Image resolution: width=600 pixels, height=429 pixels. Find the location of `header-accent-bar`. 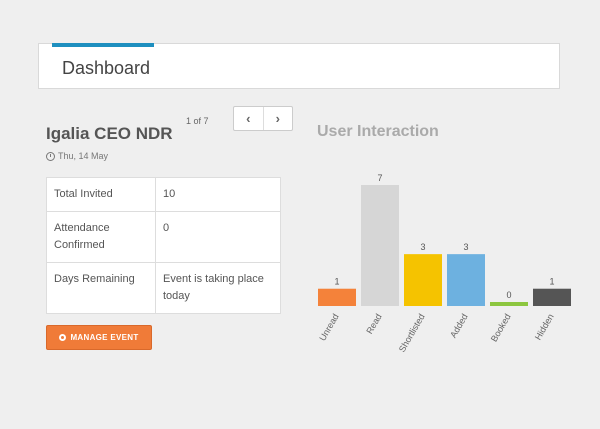

header-accent-bar is located at coordinates (103, 45).